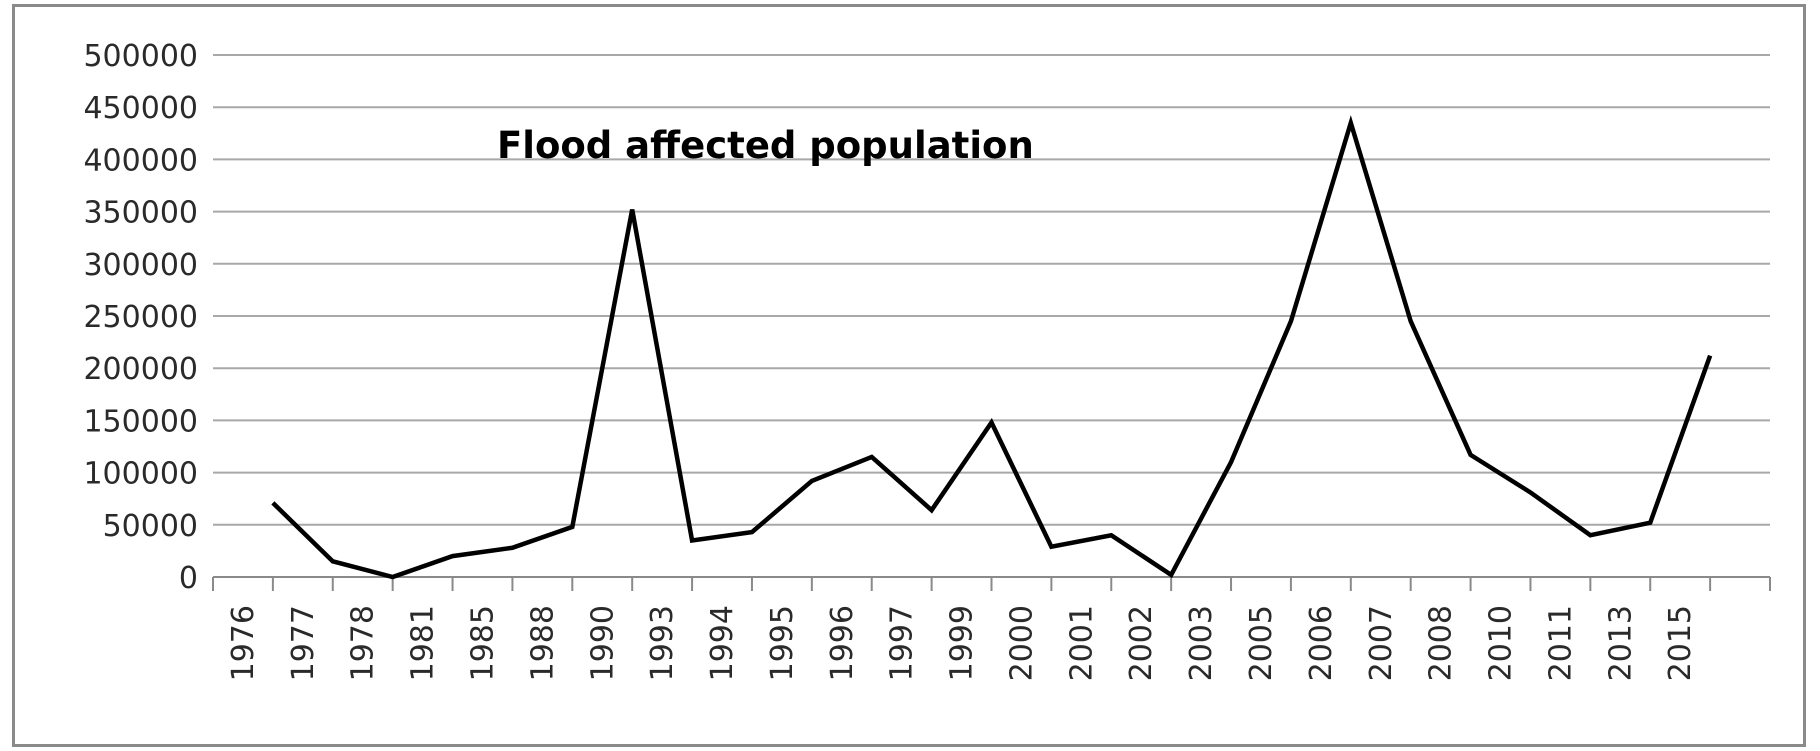 This screenshot has width=1820, height=751. What do you see at coordinates (1321, 643) in the screenshot?
I see `x-tick-label: 2006` at bounding box center [1321, 643].